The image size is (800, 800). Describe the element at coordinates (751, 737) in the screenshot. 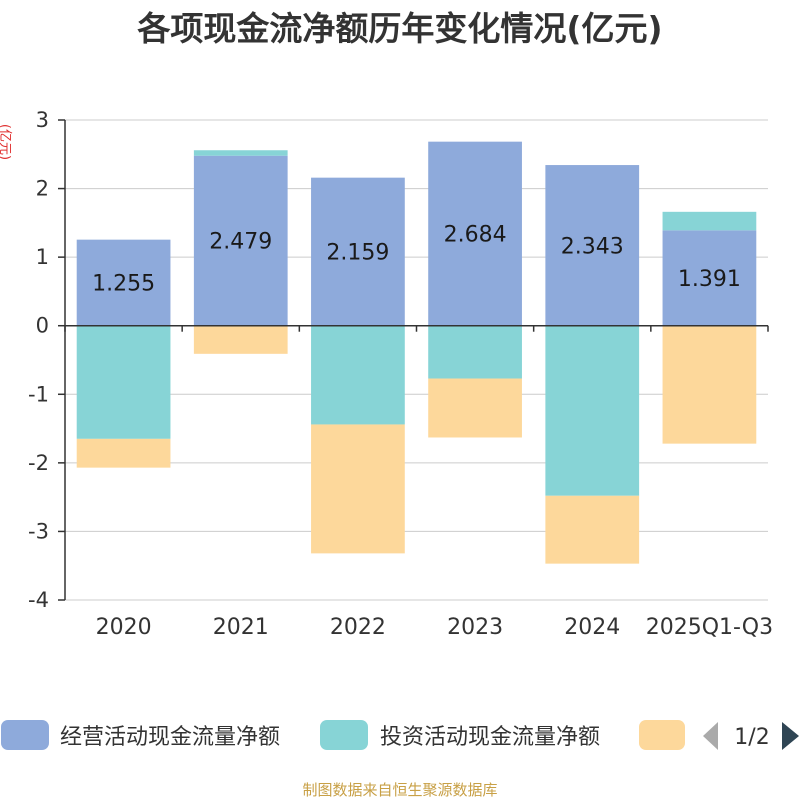

I see `legend-page-indicator: 1/2` at that location.